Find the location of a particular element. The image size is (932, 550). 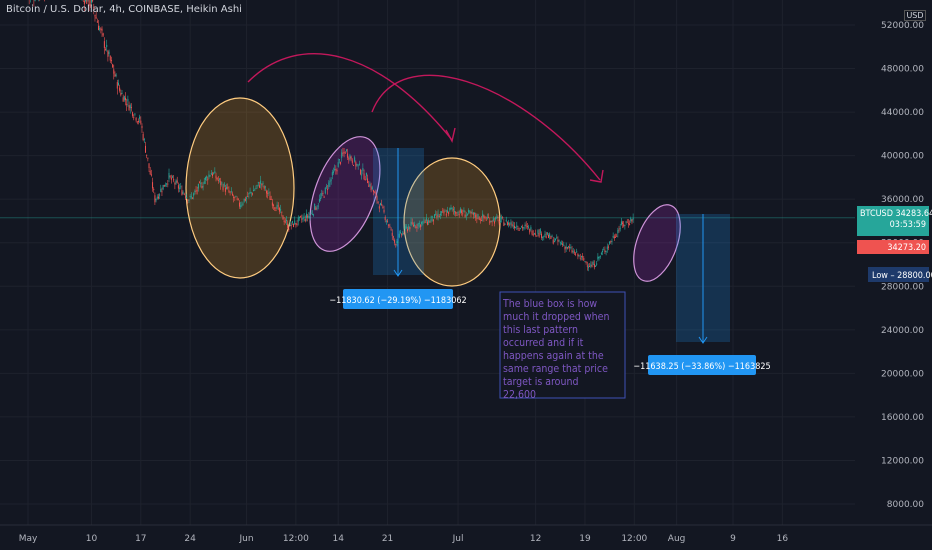

y-tick-label: 36000.00 is located at coordinates (902, 200).